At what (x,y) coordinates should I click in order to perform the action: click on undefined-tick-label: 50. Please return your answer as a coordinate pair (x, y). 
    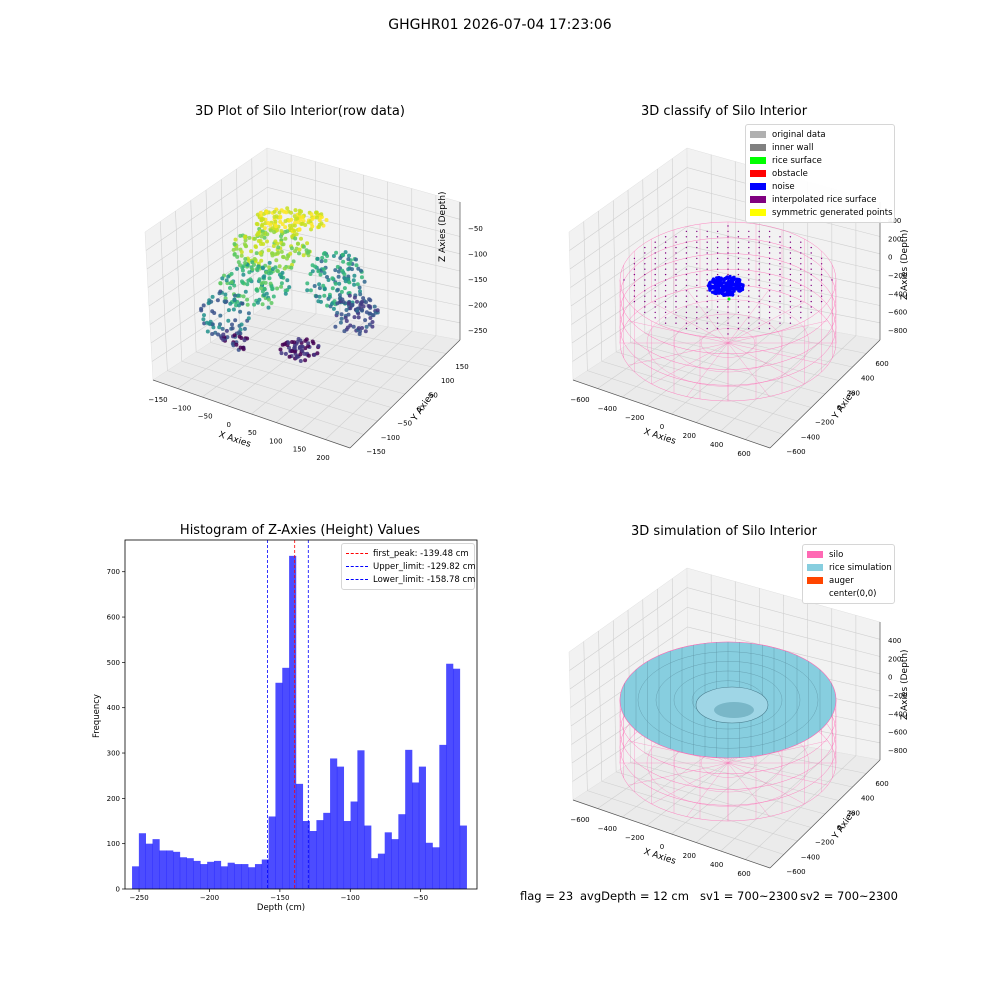
    Looking at the image, I should click on (433, 395).